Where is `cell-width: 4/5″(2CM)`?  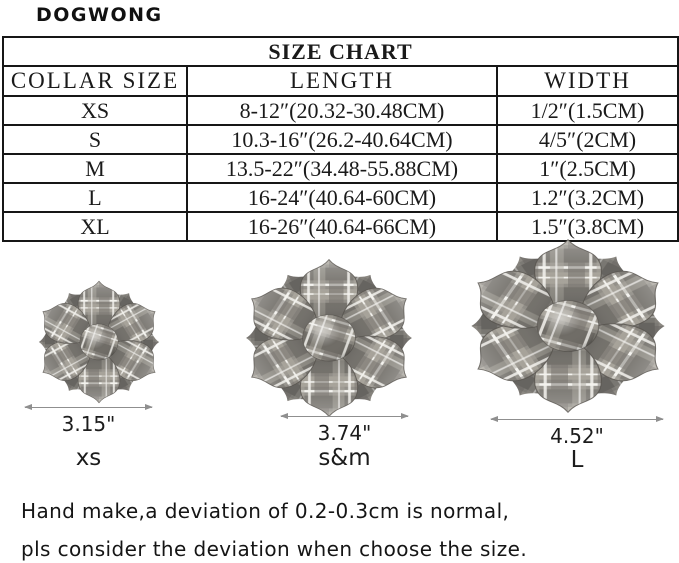
cell-width: 4/5″(2CM) is located at coordinates (587, 139).